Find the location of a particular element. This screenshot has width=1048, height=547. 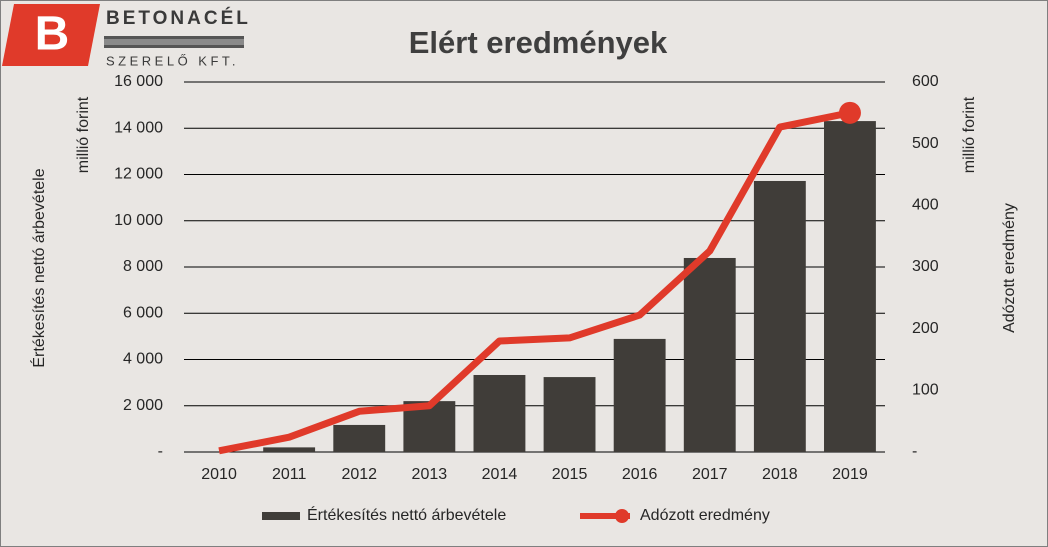

y2-tick-label: 400 is located at coordinates (925, 205).